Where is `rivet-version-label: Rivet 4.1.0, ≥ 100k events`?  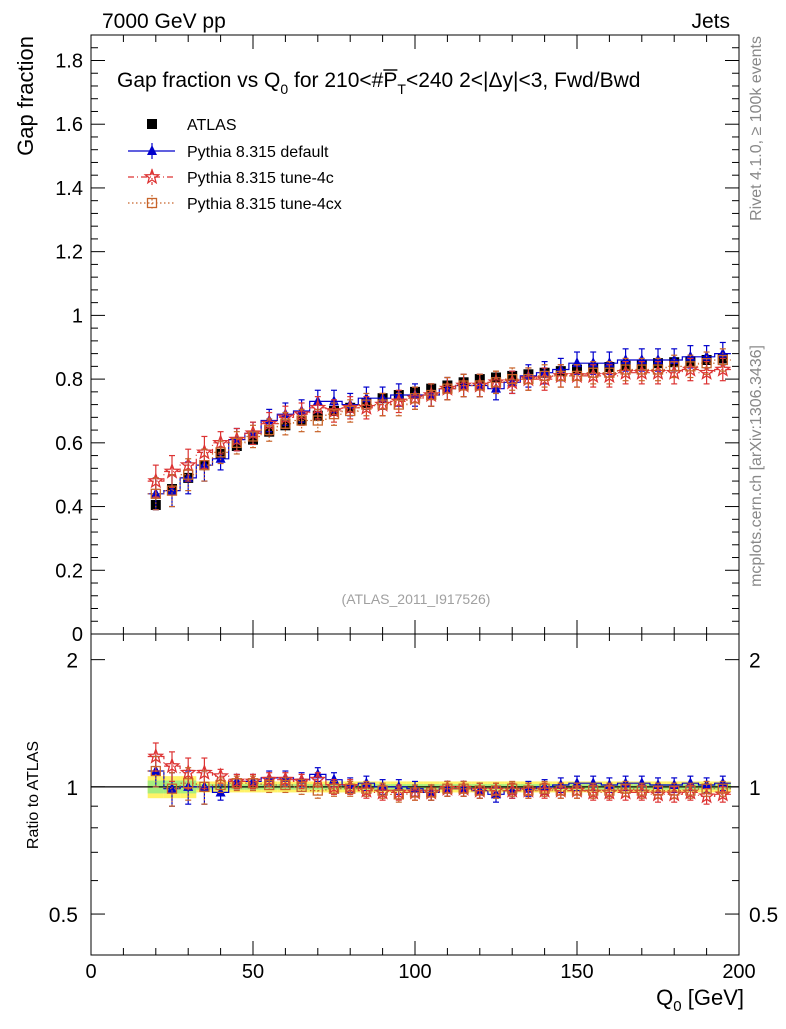
rivet-version-label: Rivet 4.1.0, ≥ 100k events is located at coordinates (756, 128).